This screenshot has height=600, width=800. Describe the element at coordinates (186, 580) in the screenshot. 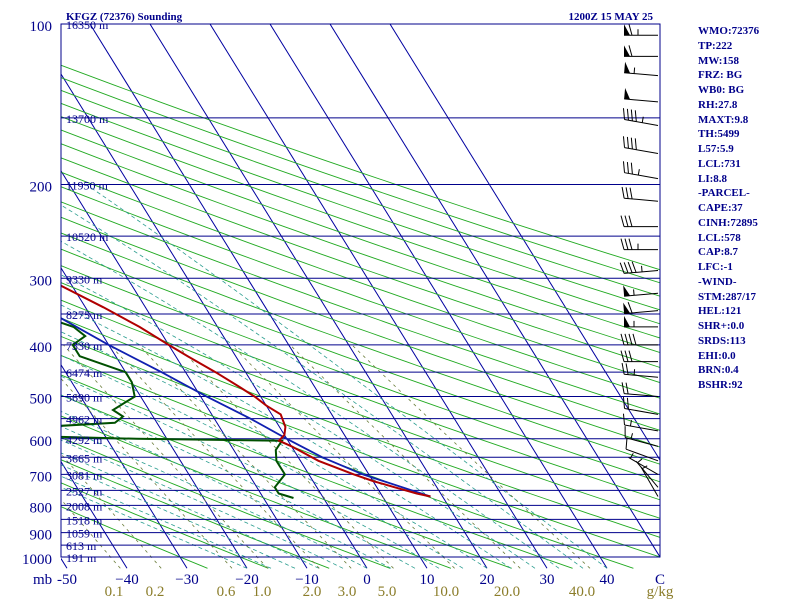

I see `temperature-tick-label: −30` at that location.